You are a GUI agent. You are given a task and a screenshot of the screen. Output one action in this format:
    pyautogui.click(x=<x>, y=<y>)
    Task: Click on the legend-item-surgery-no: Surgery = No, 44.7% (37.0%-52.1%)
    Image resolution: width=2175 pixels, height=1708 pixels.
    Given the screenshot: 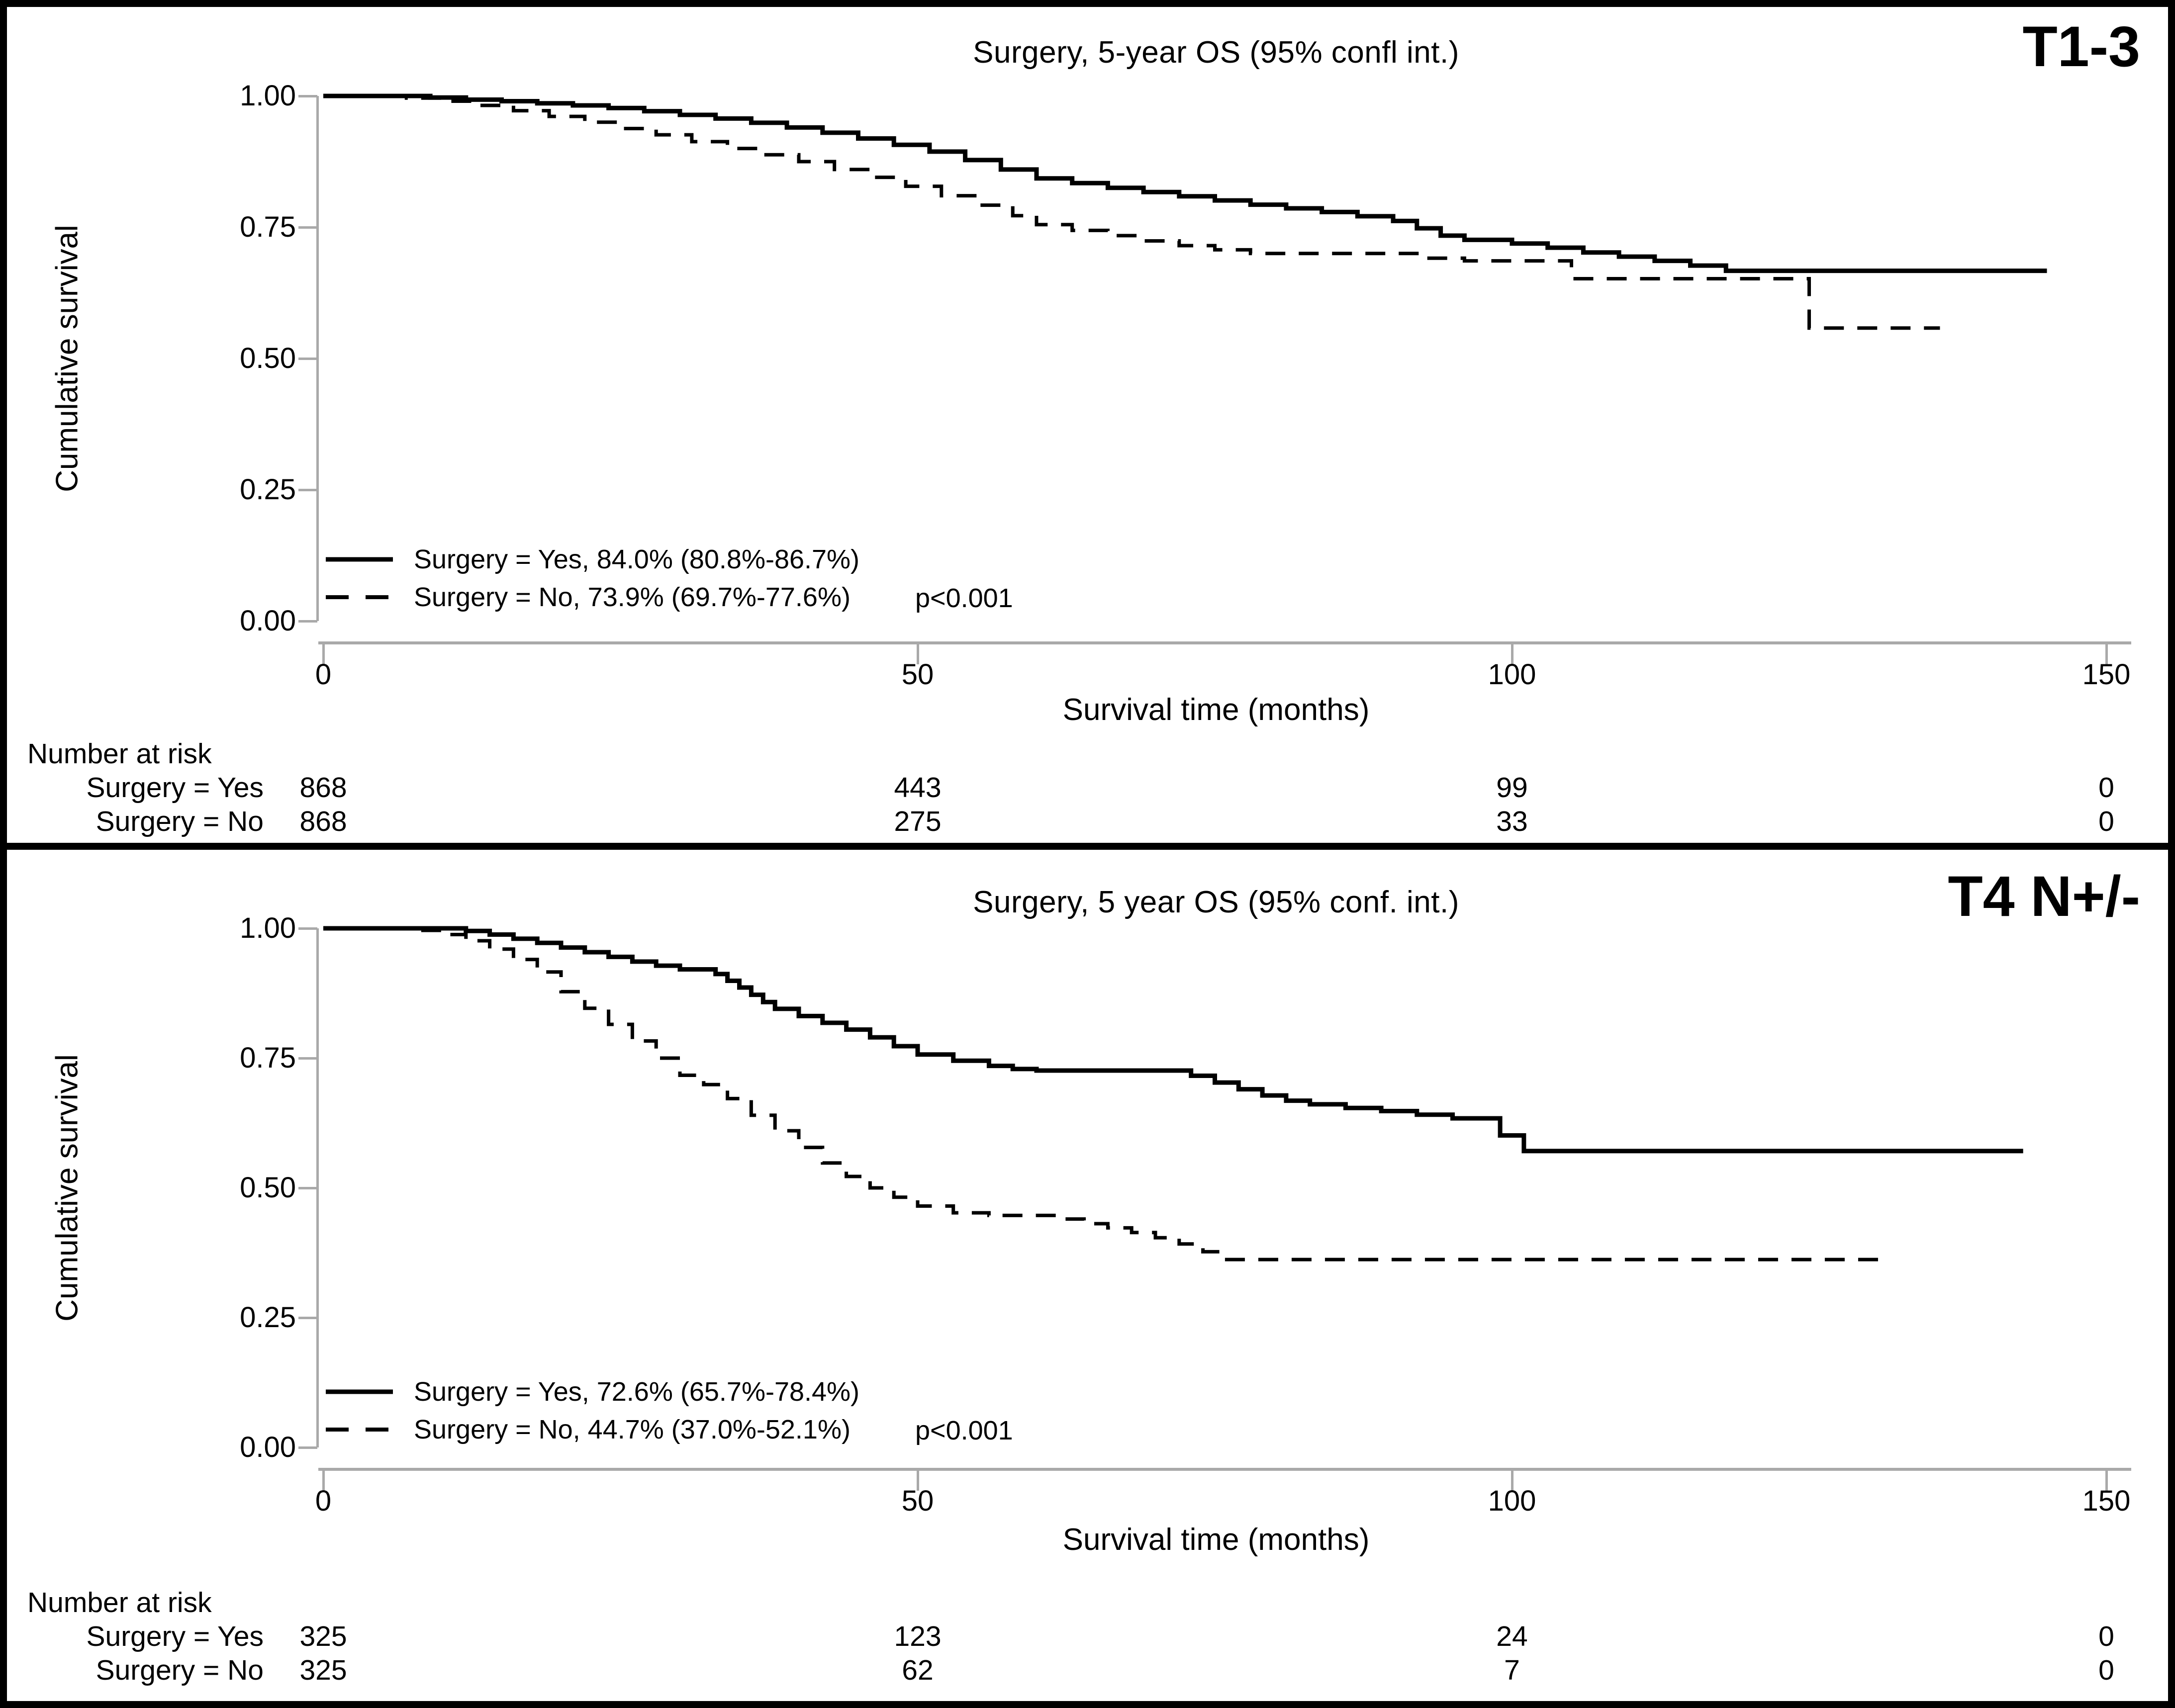 What is the action you would take?
    pyautogui.click(x=593, y=1430)
    